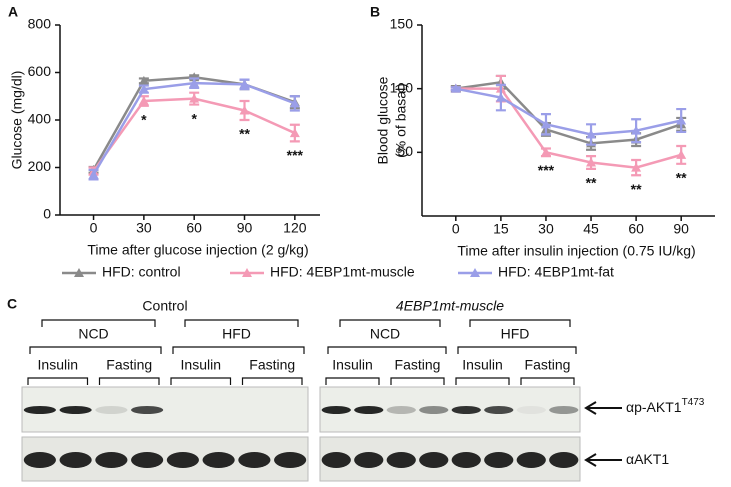 The width and height of the screenshot is (731, 487). Describe the element at coordinates (13, 12) in the screenshot. I see `panel-label: A` at that location.